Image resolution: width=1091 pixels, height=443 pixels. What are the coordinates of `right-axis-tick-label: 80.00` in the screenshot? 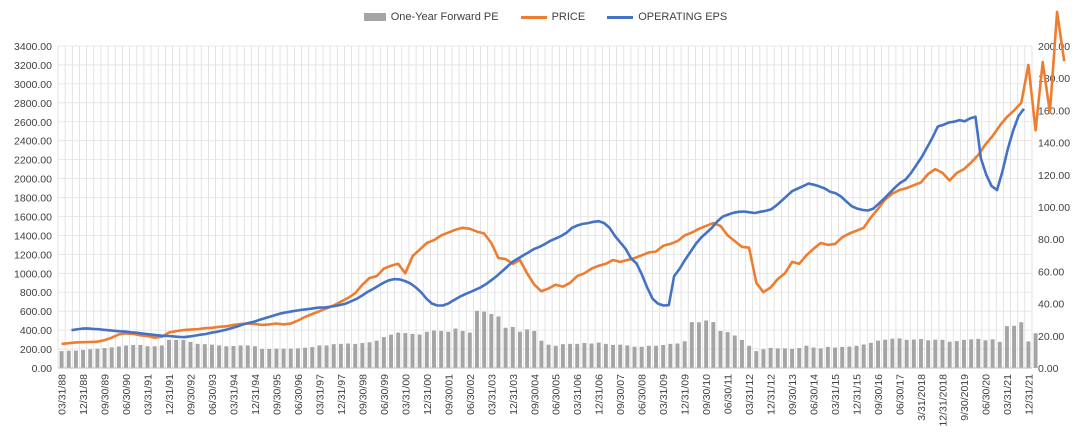 It's located at (1051, 240).